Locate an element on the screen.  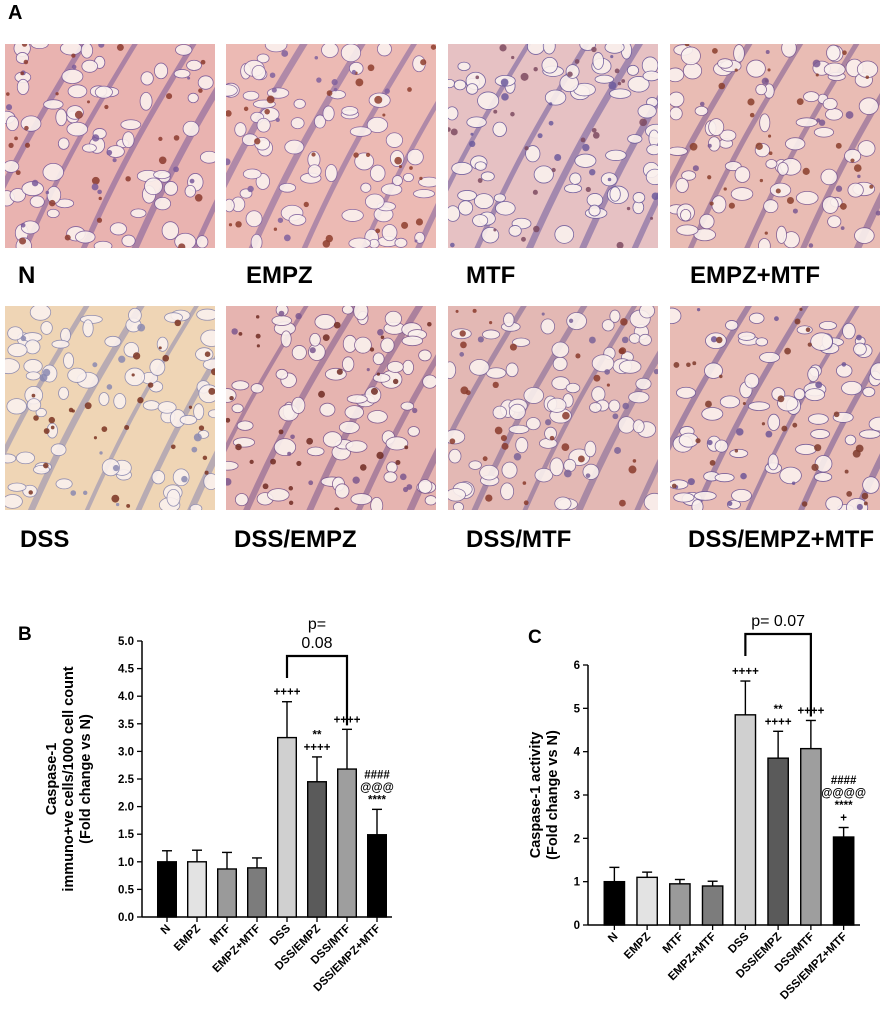
y-tick-label: 6 is located at coordinates (577, 666).